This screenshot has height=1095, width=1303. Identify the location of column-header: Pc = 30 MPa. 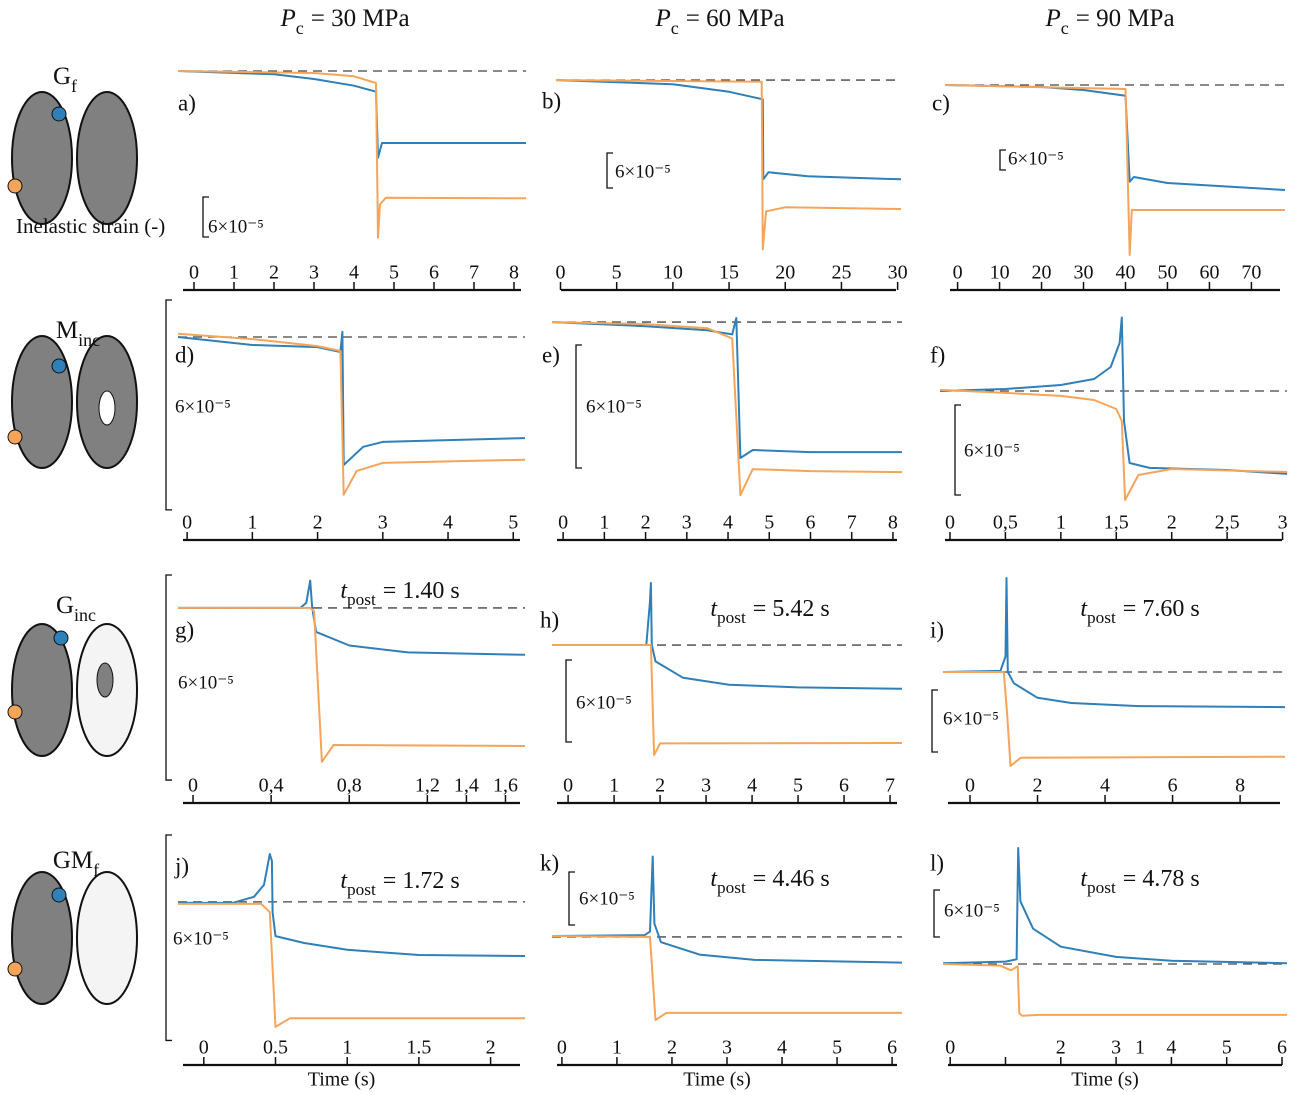
(344, 21).